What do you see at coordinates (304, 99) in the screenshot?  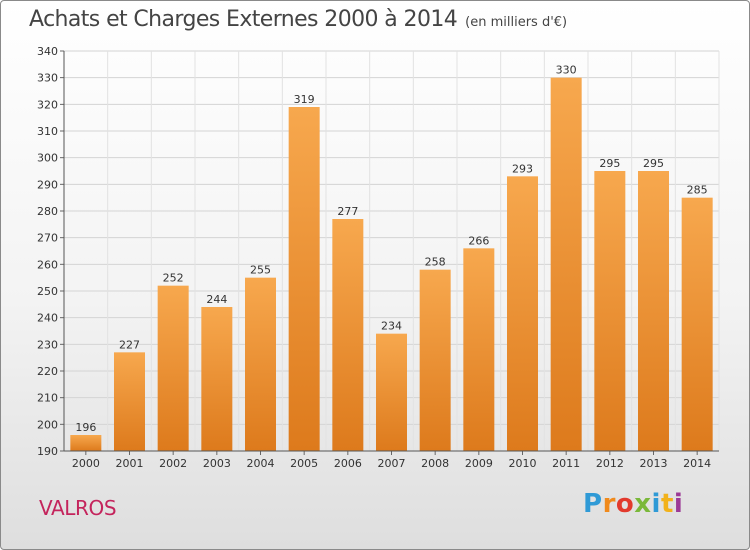 I see `data-label: 319` at bounding box center [304, 99].